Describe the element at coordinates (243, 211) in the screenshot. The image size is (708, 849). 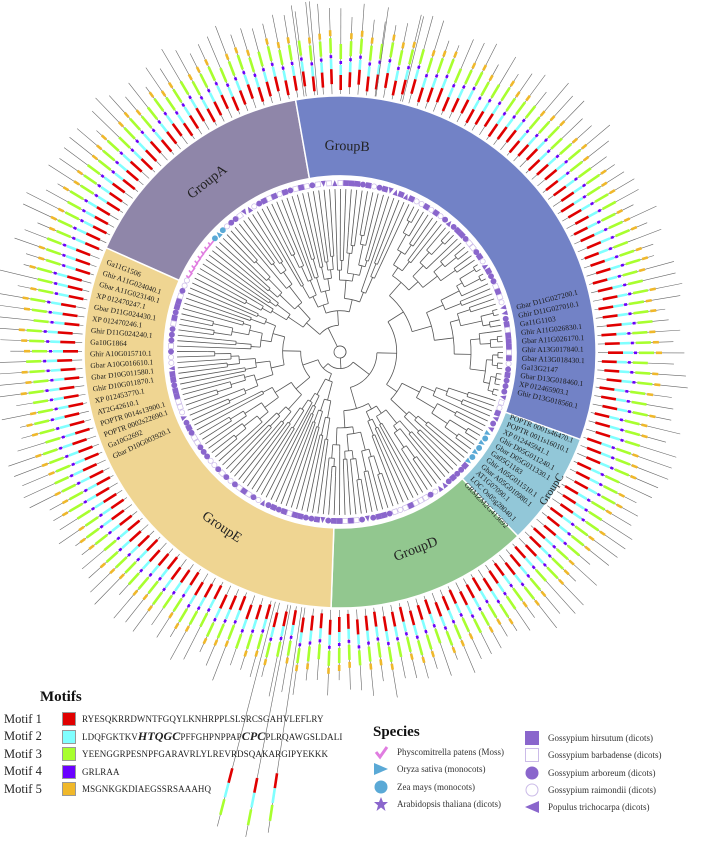
I see `species-marker-triangle-left-icon` at that location.